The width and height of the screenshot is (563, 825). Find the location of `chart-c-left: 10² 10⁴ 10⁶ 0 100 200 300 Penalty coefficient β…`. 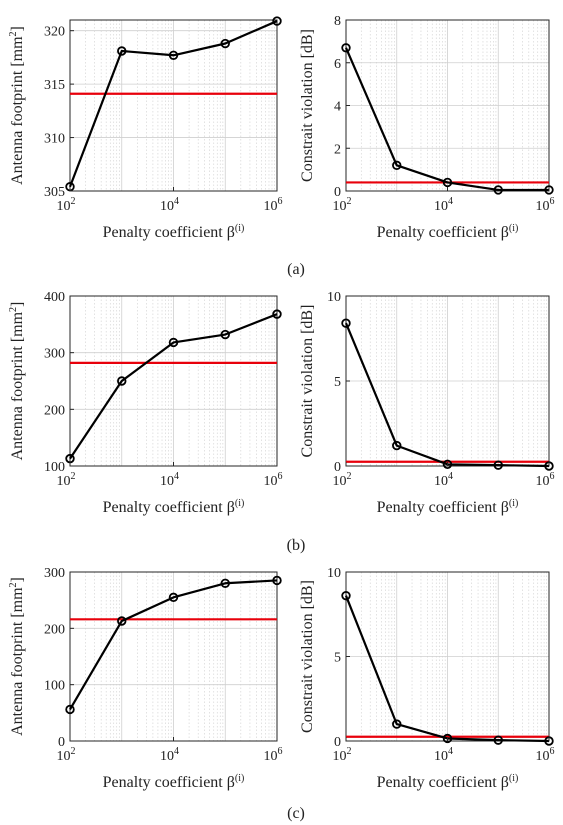

chart-c-left: 10² 10⁴ 10⁶ 0 100 200 300 Penalty coefficient β… is located at coordinates (145, 678).